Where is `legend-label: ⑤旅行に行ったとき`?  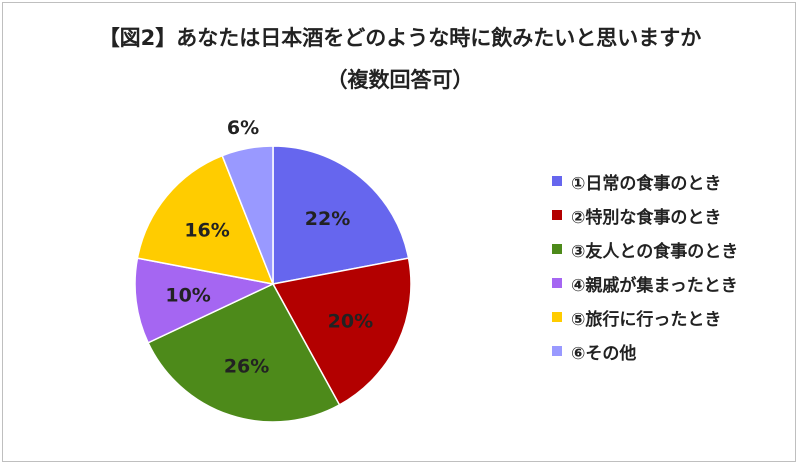 legend-label: ⑤旅行に行ったとき is located at coordinates (646, 319).